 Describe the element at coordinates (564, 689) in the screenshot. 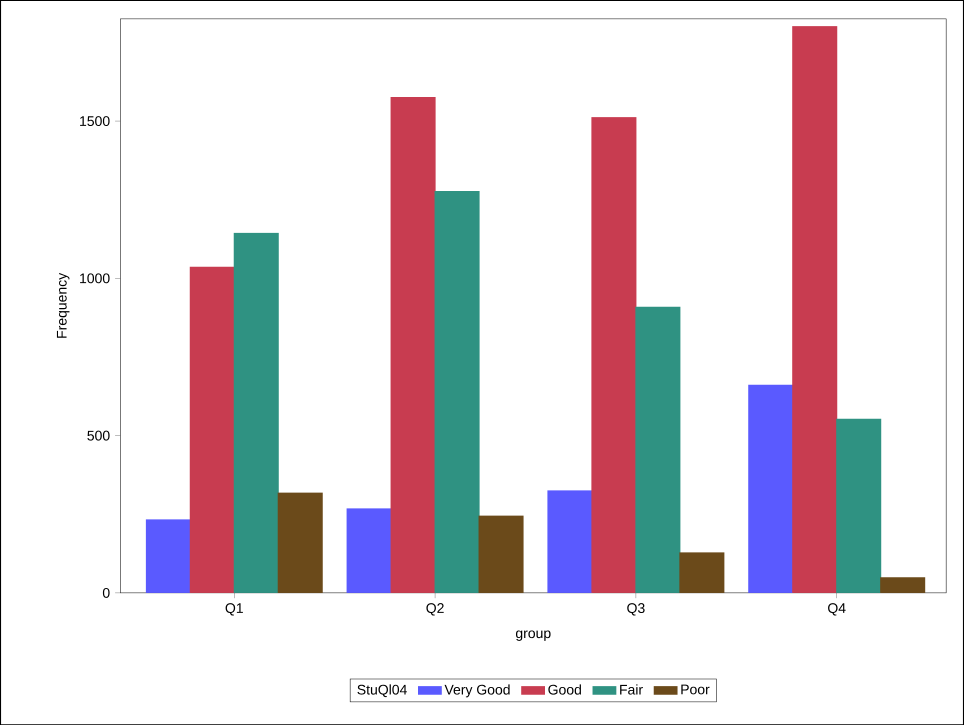

I see `legend-label: Good` at that location.